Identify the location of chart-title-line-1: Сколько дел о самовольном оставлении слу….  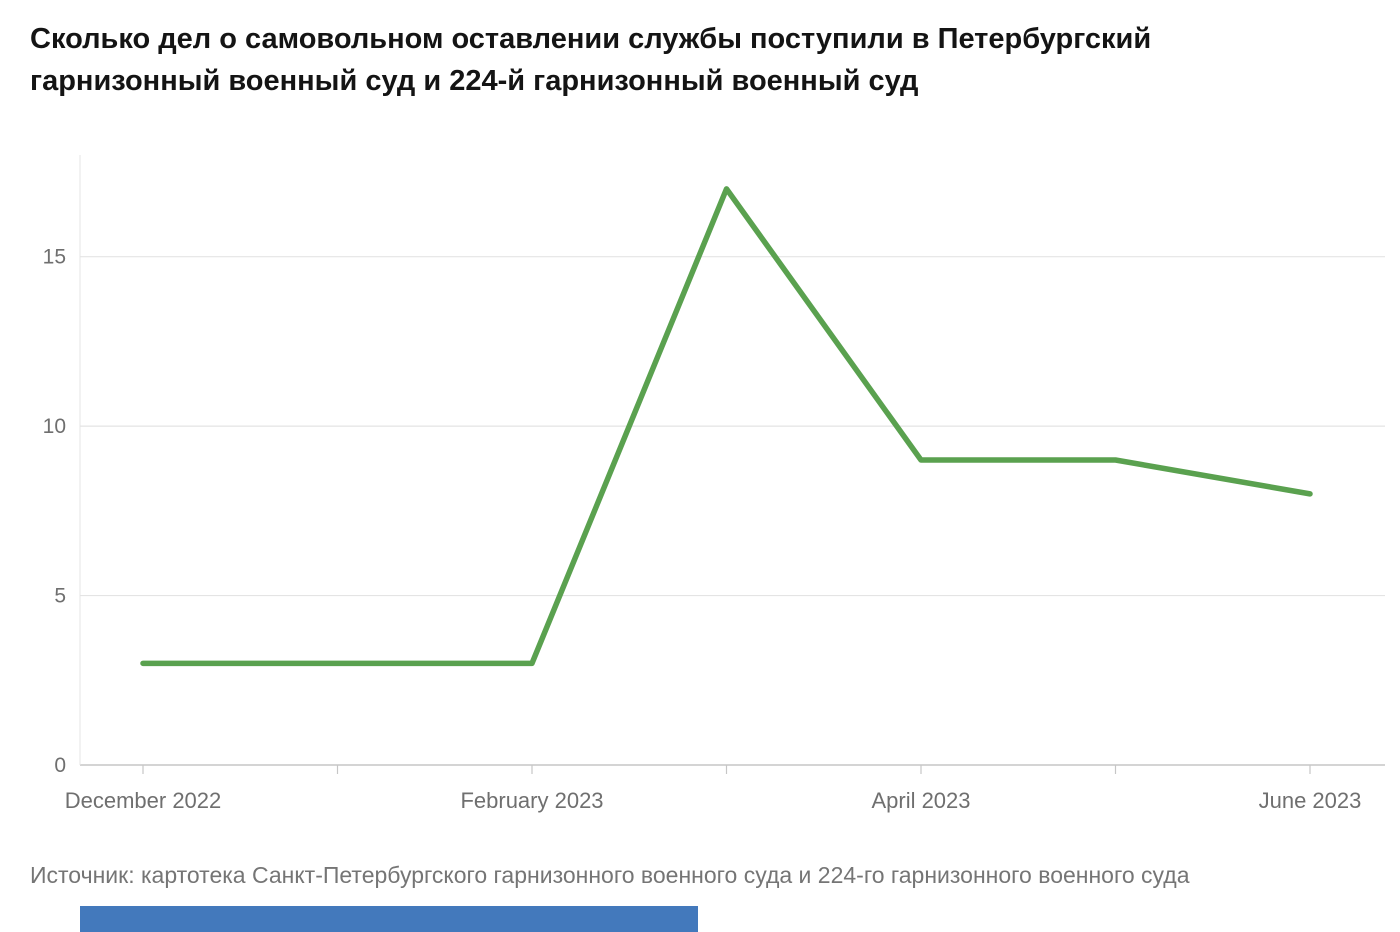
(591, 39).